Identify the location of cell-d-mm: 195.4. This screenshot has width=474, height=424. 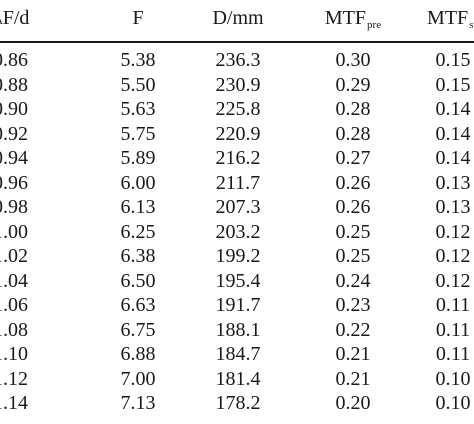
(238, 280).